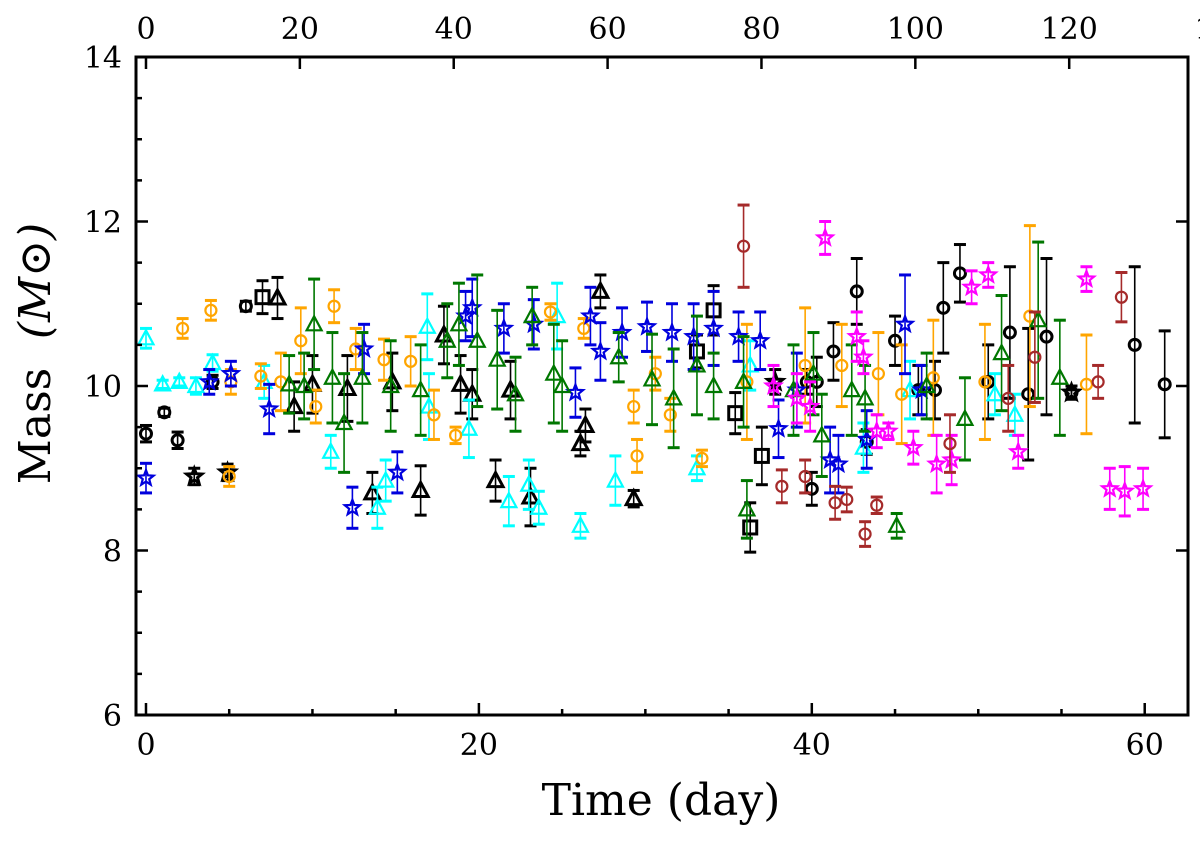 This screenshot has width=1200, height=853. Describe the element at coordinates (103, 58) in the screenshot. I see `y-tick-label: 14` at that location.